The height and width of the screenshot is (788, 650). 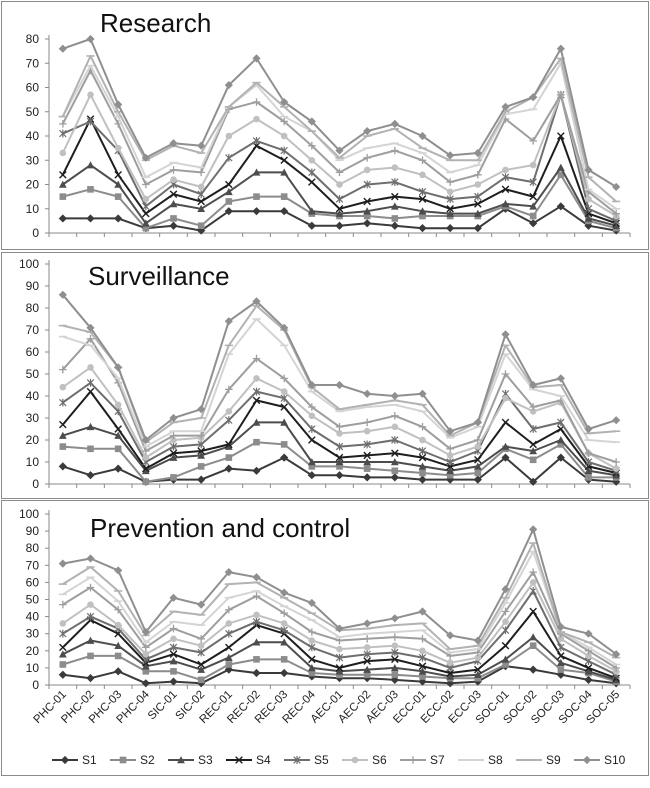 What do you see at coordinates (132, 760) in the screenshot?
I see `legend-item-s2: S2` at bounding box center [132, 760].